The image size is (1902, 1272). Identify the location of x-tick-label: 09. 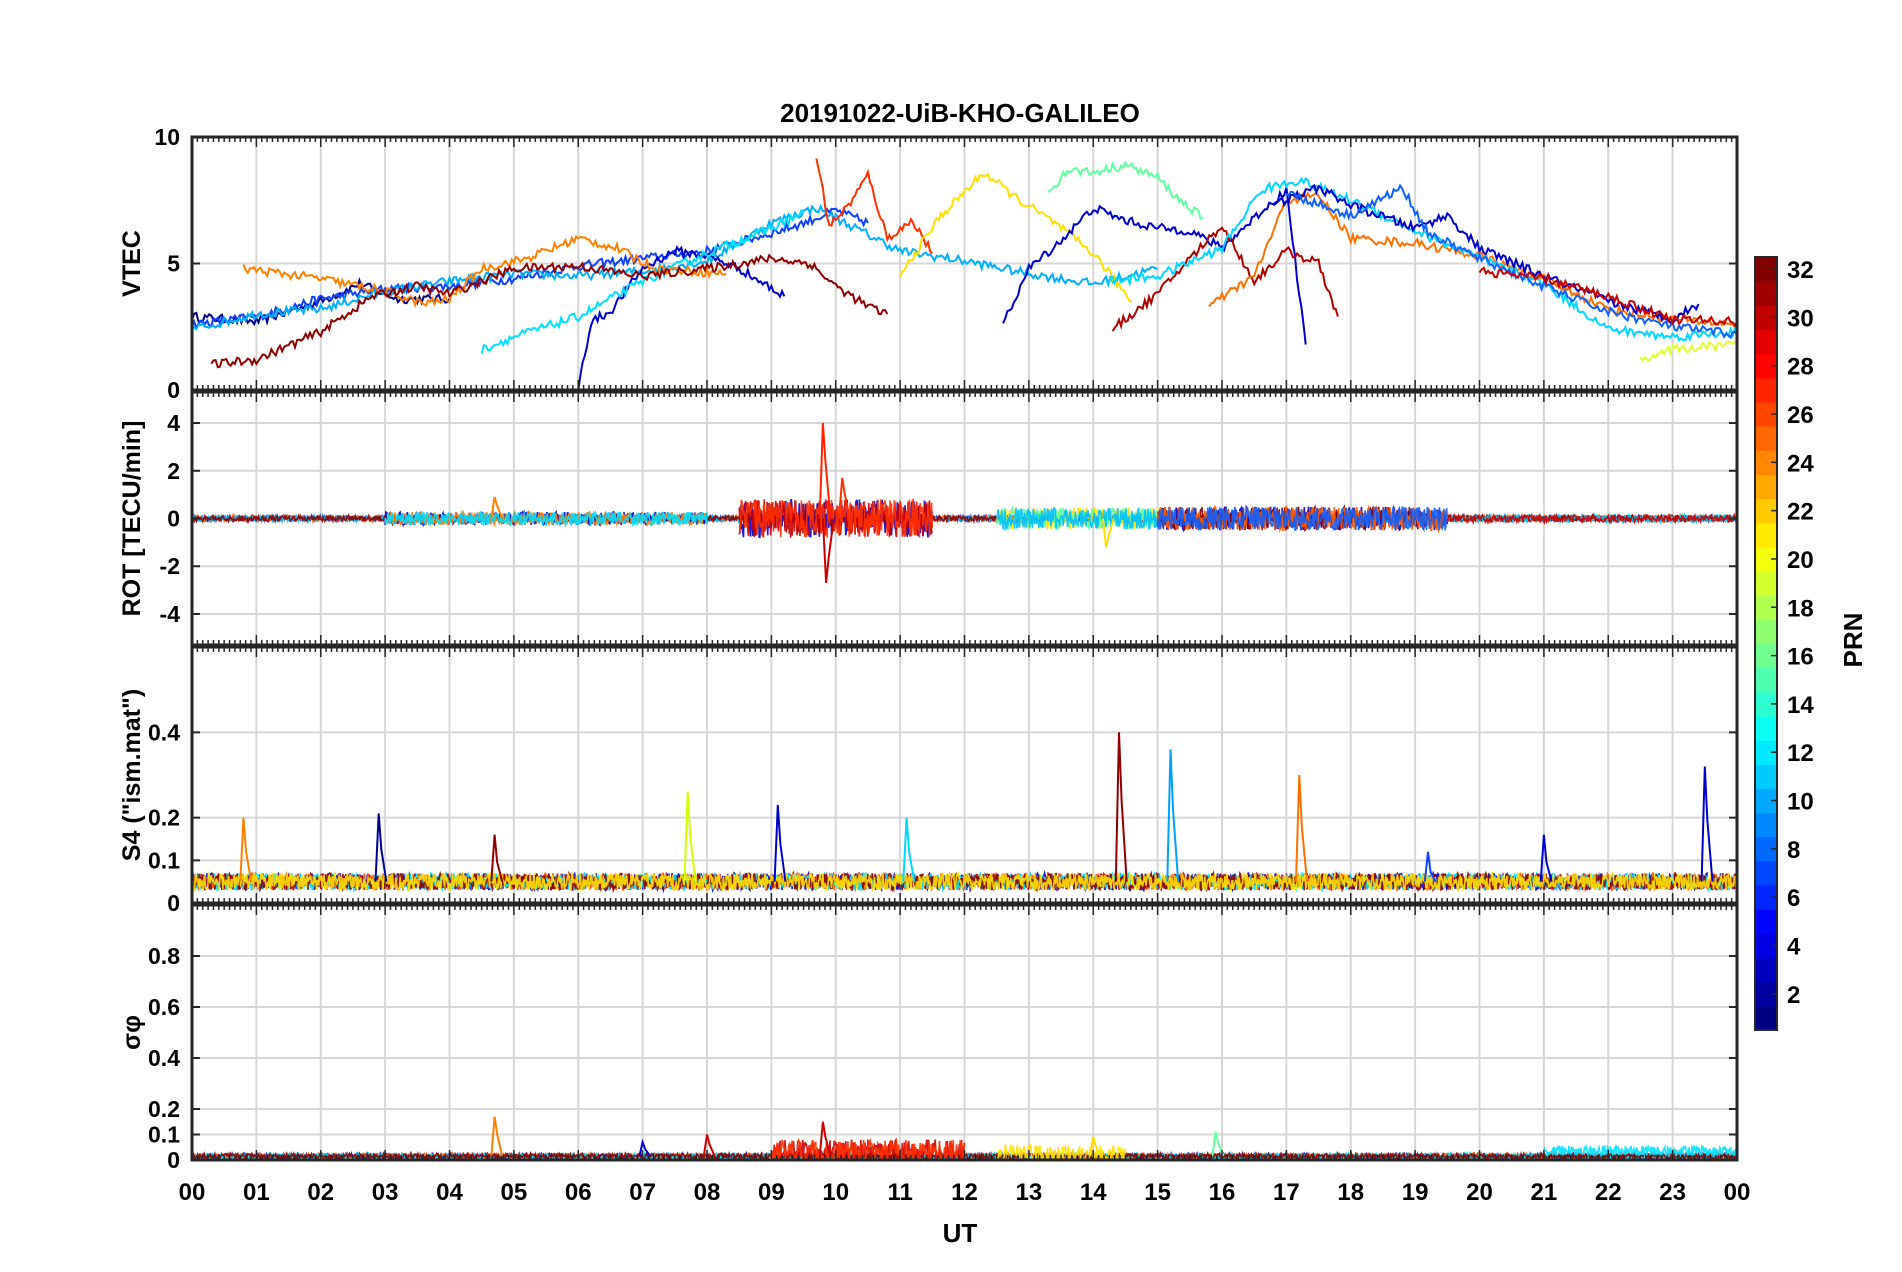
(771, 1192).